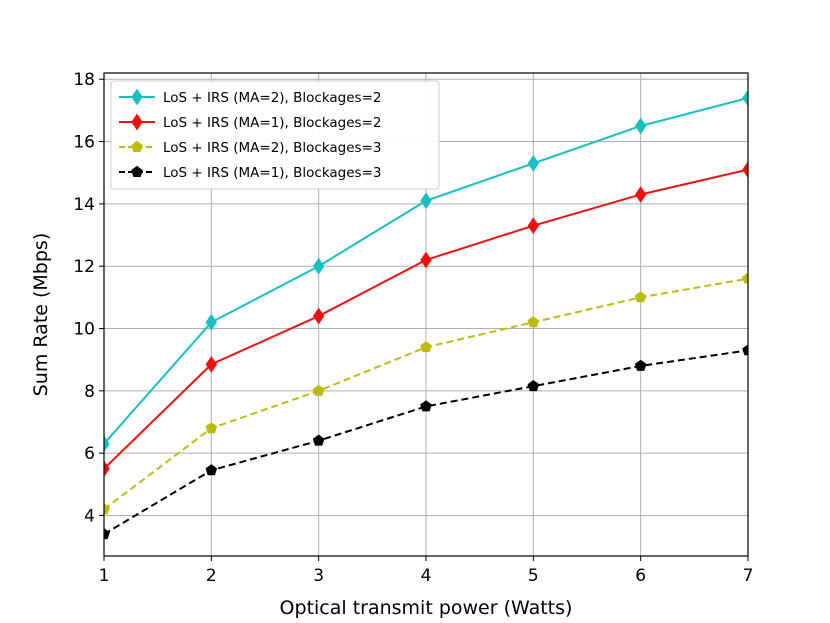 This screenshot has width=830, height=623. What do you see at coordinates (426, 576) in the screenshot?
I see `x-tick-label: 4` at bounding box center [426, 576].